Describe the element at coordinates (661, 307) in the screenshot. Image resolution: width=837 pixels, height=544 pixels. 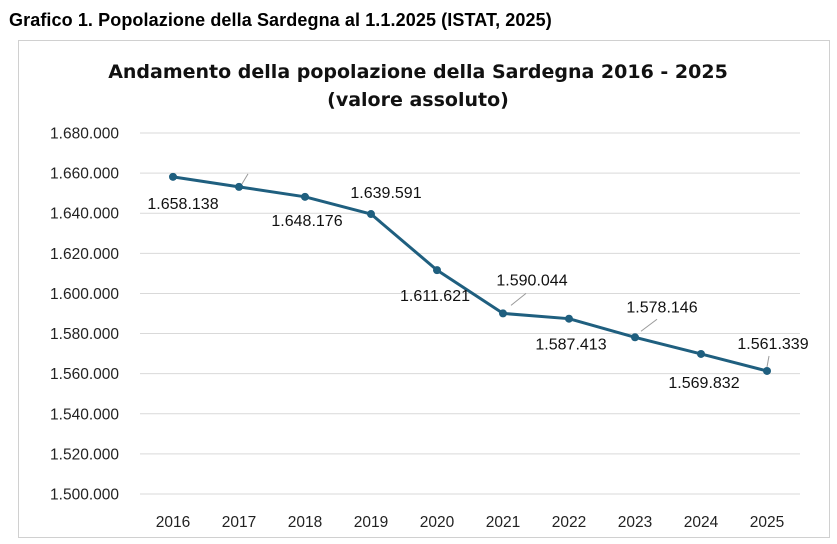
I see `data-label: 1.578.146` at that location.